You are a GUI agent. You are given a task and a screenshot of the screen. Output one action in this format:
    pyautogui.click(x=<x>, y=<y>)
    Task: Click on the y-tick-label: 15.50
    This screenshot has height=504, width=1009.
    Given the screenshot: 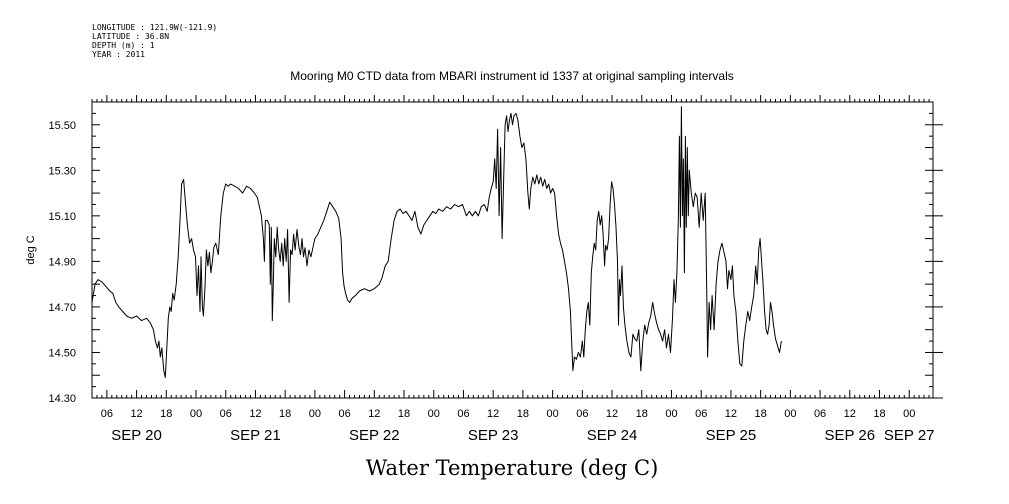 What is the action you would take?
    pyautogui.click(x=62, y=126)
    